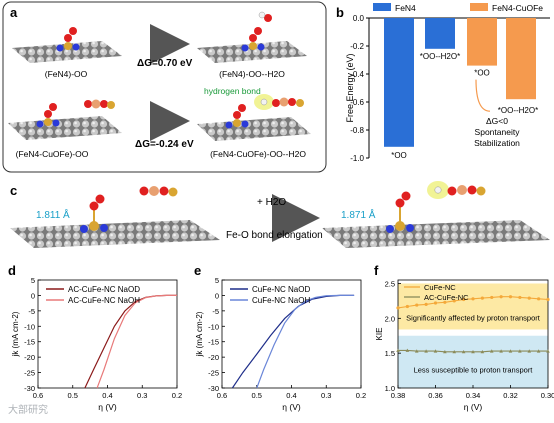 The width and height of the screenshot is (554, 423). I want to click on panel-a-label: a, so click(14, 12).